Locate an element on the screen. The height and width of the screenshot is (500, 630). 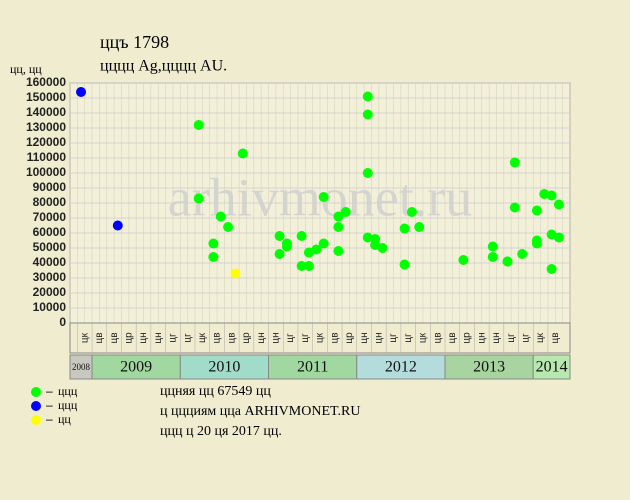
chart-title: ццъ 1798 is located at coordinates (134, 42).